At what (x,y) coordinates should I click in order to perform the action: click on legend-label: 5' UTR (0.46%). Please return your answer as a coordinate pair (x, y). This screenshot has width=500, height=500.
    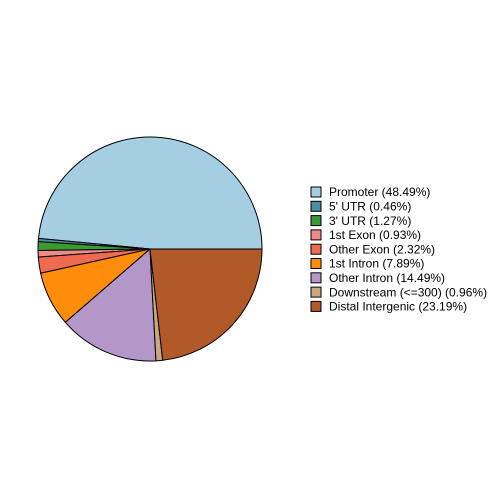
    Looking at the image, I should click on (370, 206).